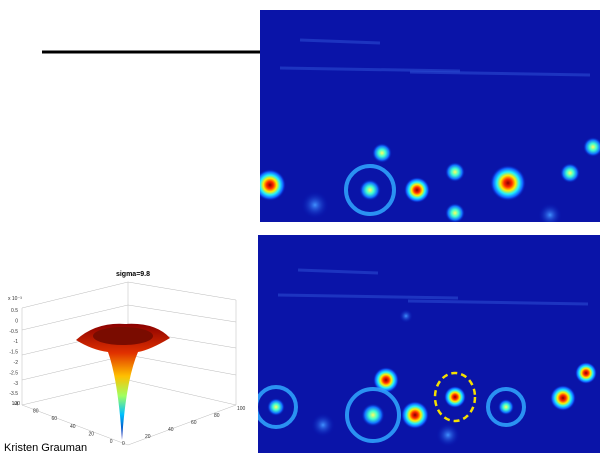  What do you see at coordinates (45, 448) in the screenshot?
I see `credit: Kristen Grauman` at bounding box center [45, 448].